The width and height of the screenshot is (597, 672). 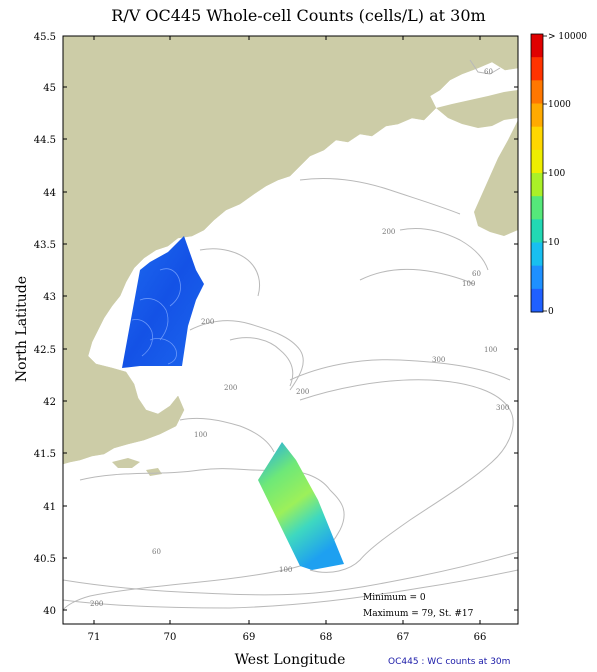 What do you see at coordinates (45, 350) in the screenshot?
I see `y-tick-label: 42.5` at bounding box center [45, 350].